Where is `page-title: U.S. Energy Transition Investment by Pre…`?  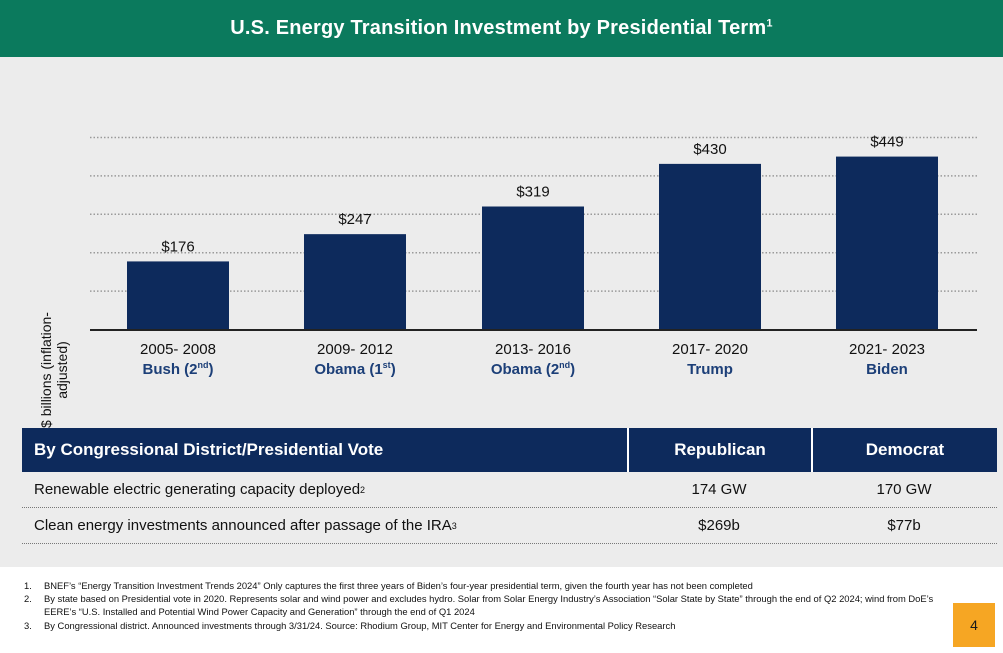
page-title: U.S. Energy Transition Investment by Pre… is located at coordinates (501, 28).